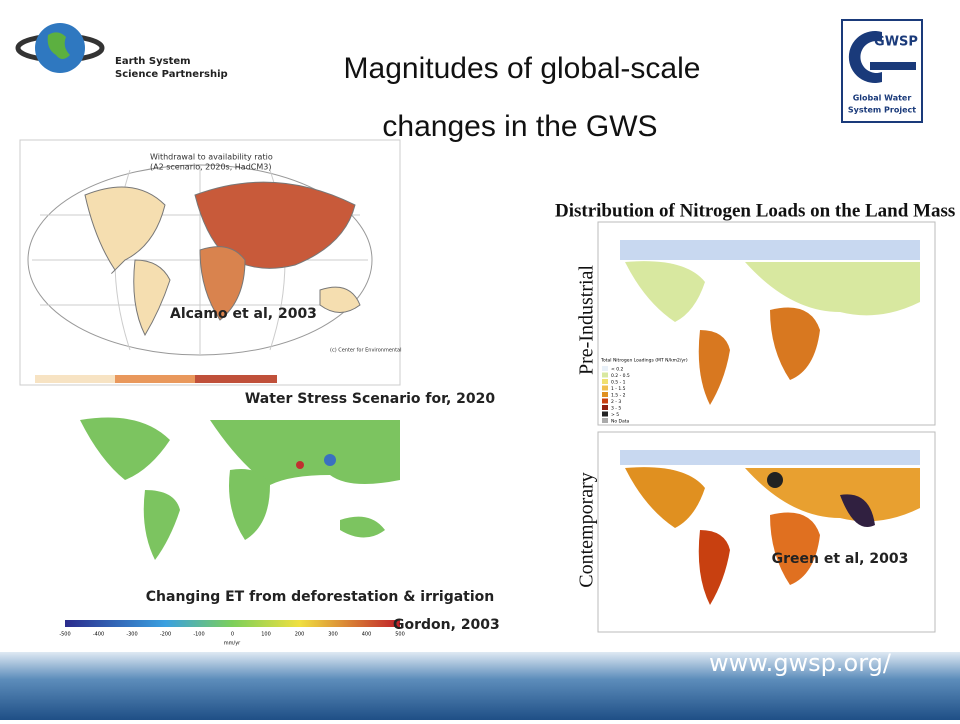 The image size is (960, 724). I want to click on colorbar-tick: 200, so click(300, 635).